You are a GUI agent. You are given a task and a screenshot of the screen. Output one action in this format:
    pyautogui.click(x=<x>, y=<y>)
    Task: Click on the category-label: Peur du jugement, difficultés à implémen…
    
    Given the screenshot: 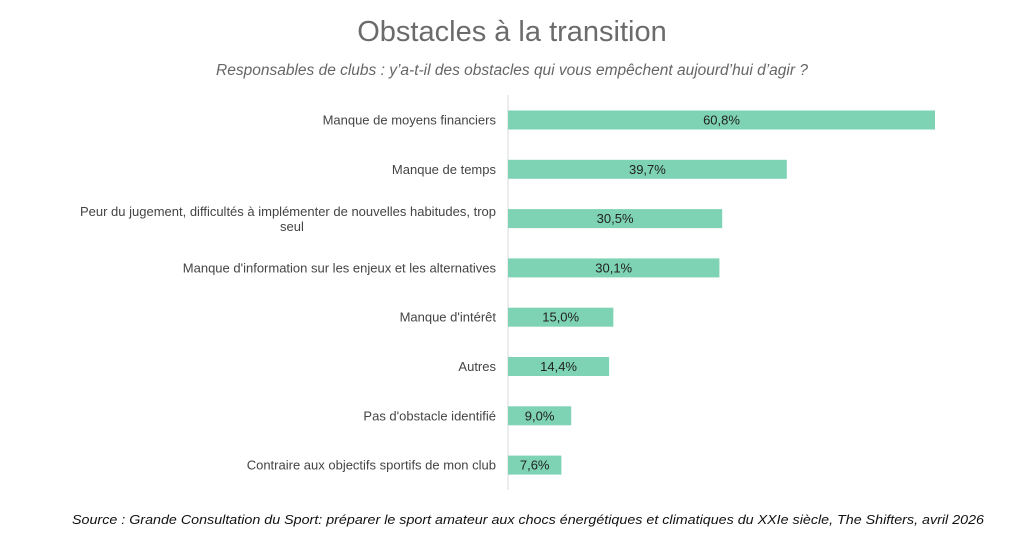 What is the action you would take?
    pyautogui.click(x=288, y=219)
    